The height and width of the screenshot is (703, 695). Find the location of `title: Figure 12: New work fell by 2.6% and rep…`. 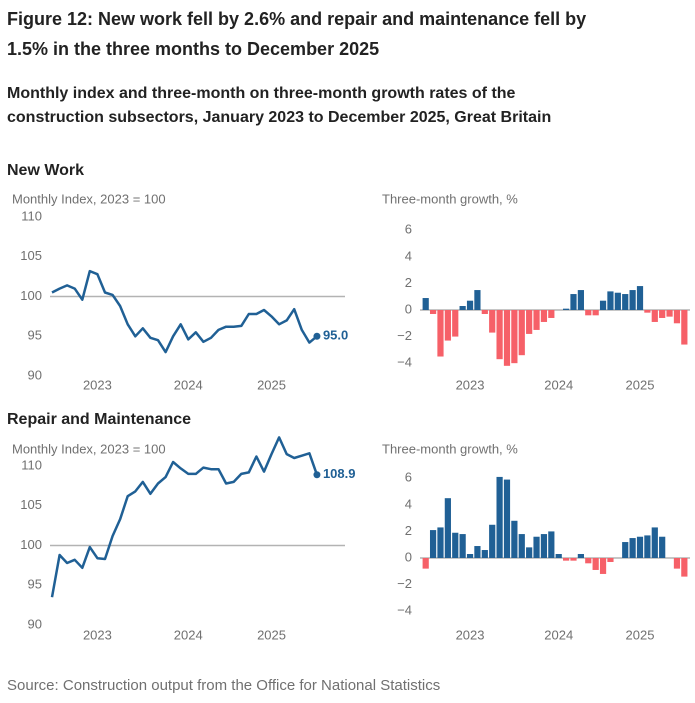

title: Figure 12: New work fell by 2.6% and rep… is located at coordinates (297, 34).